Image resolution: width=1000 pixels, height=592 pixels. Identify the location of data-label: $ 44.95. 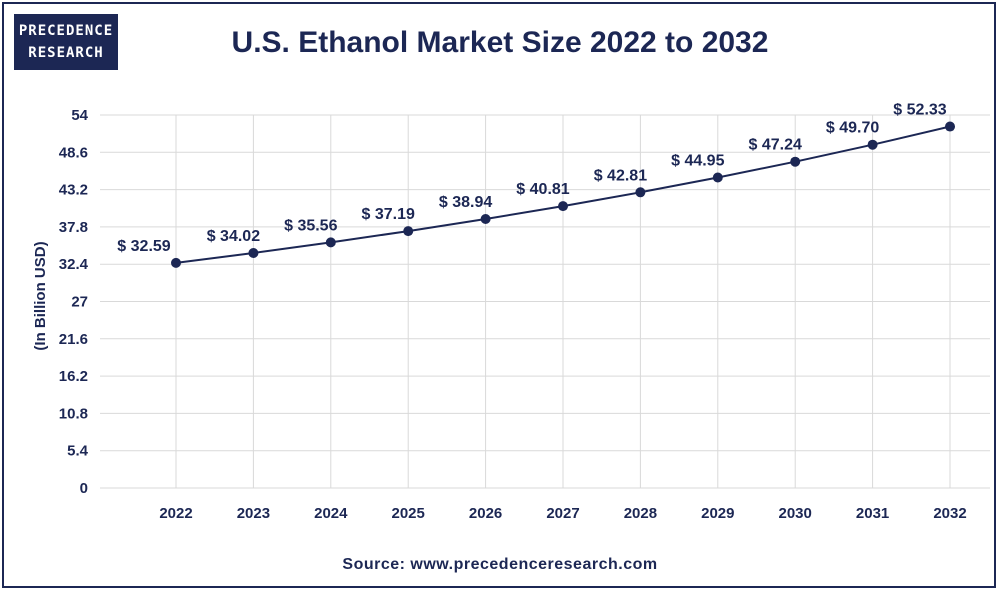
(697, 161).